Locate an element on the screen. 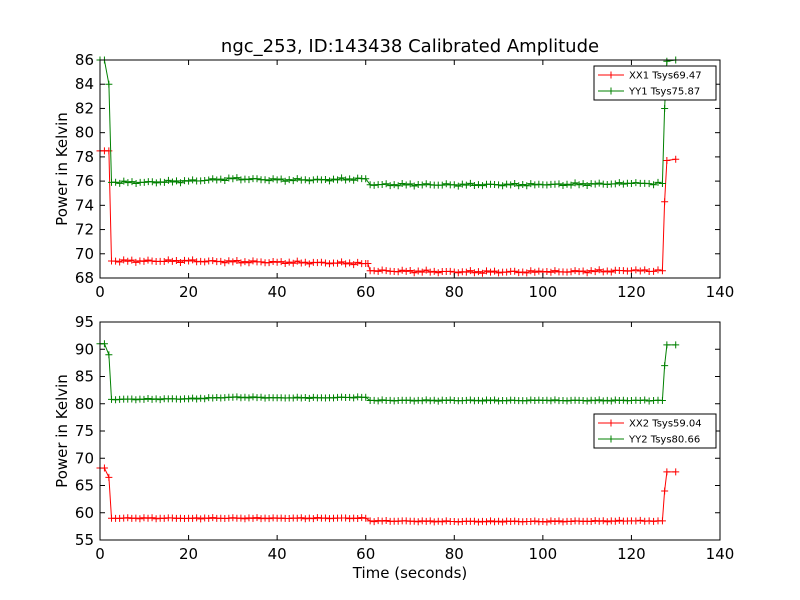 Image resolution: width=800 pixels, height=600 pixels. y-tick-label: 80 is located at coordinates (84, 404).